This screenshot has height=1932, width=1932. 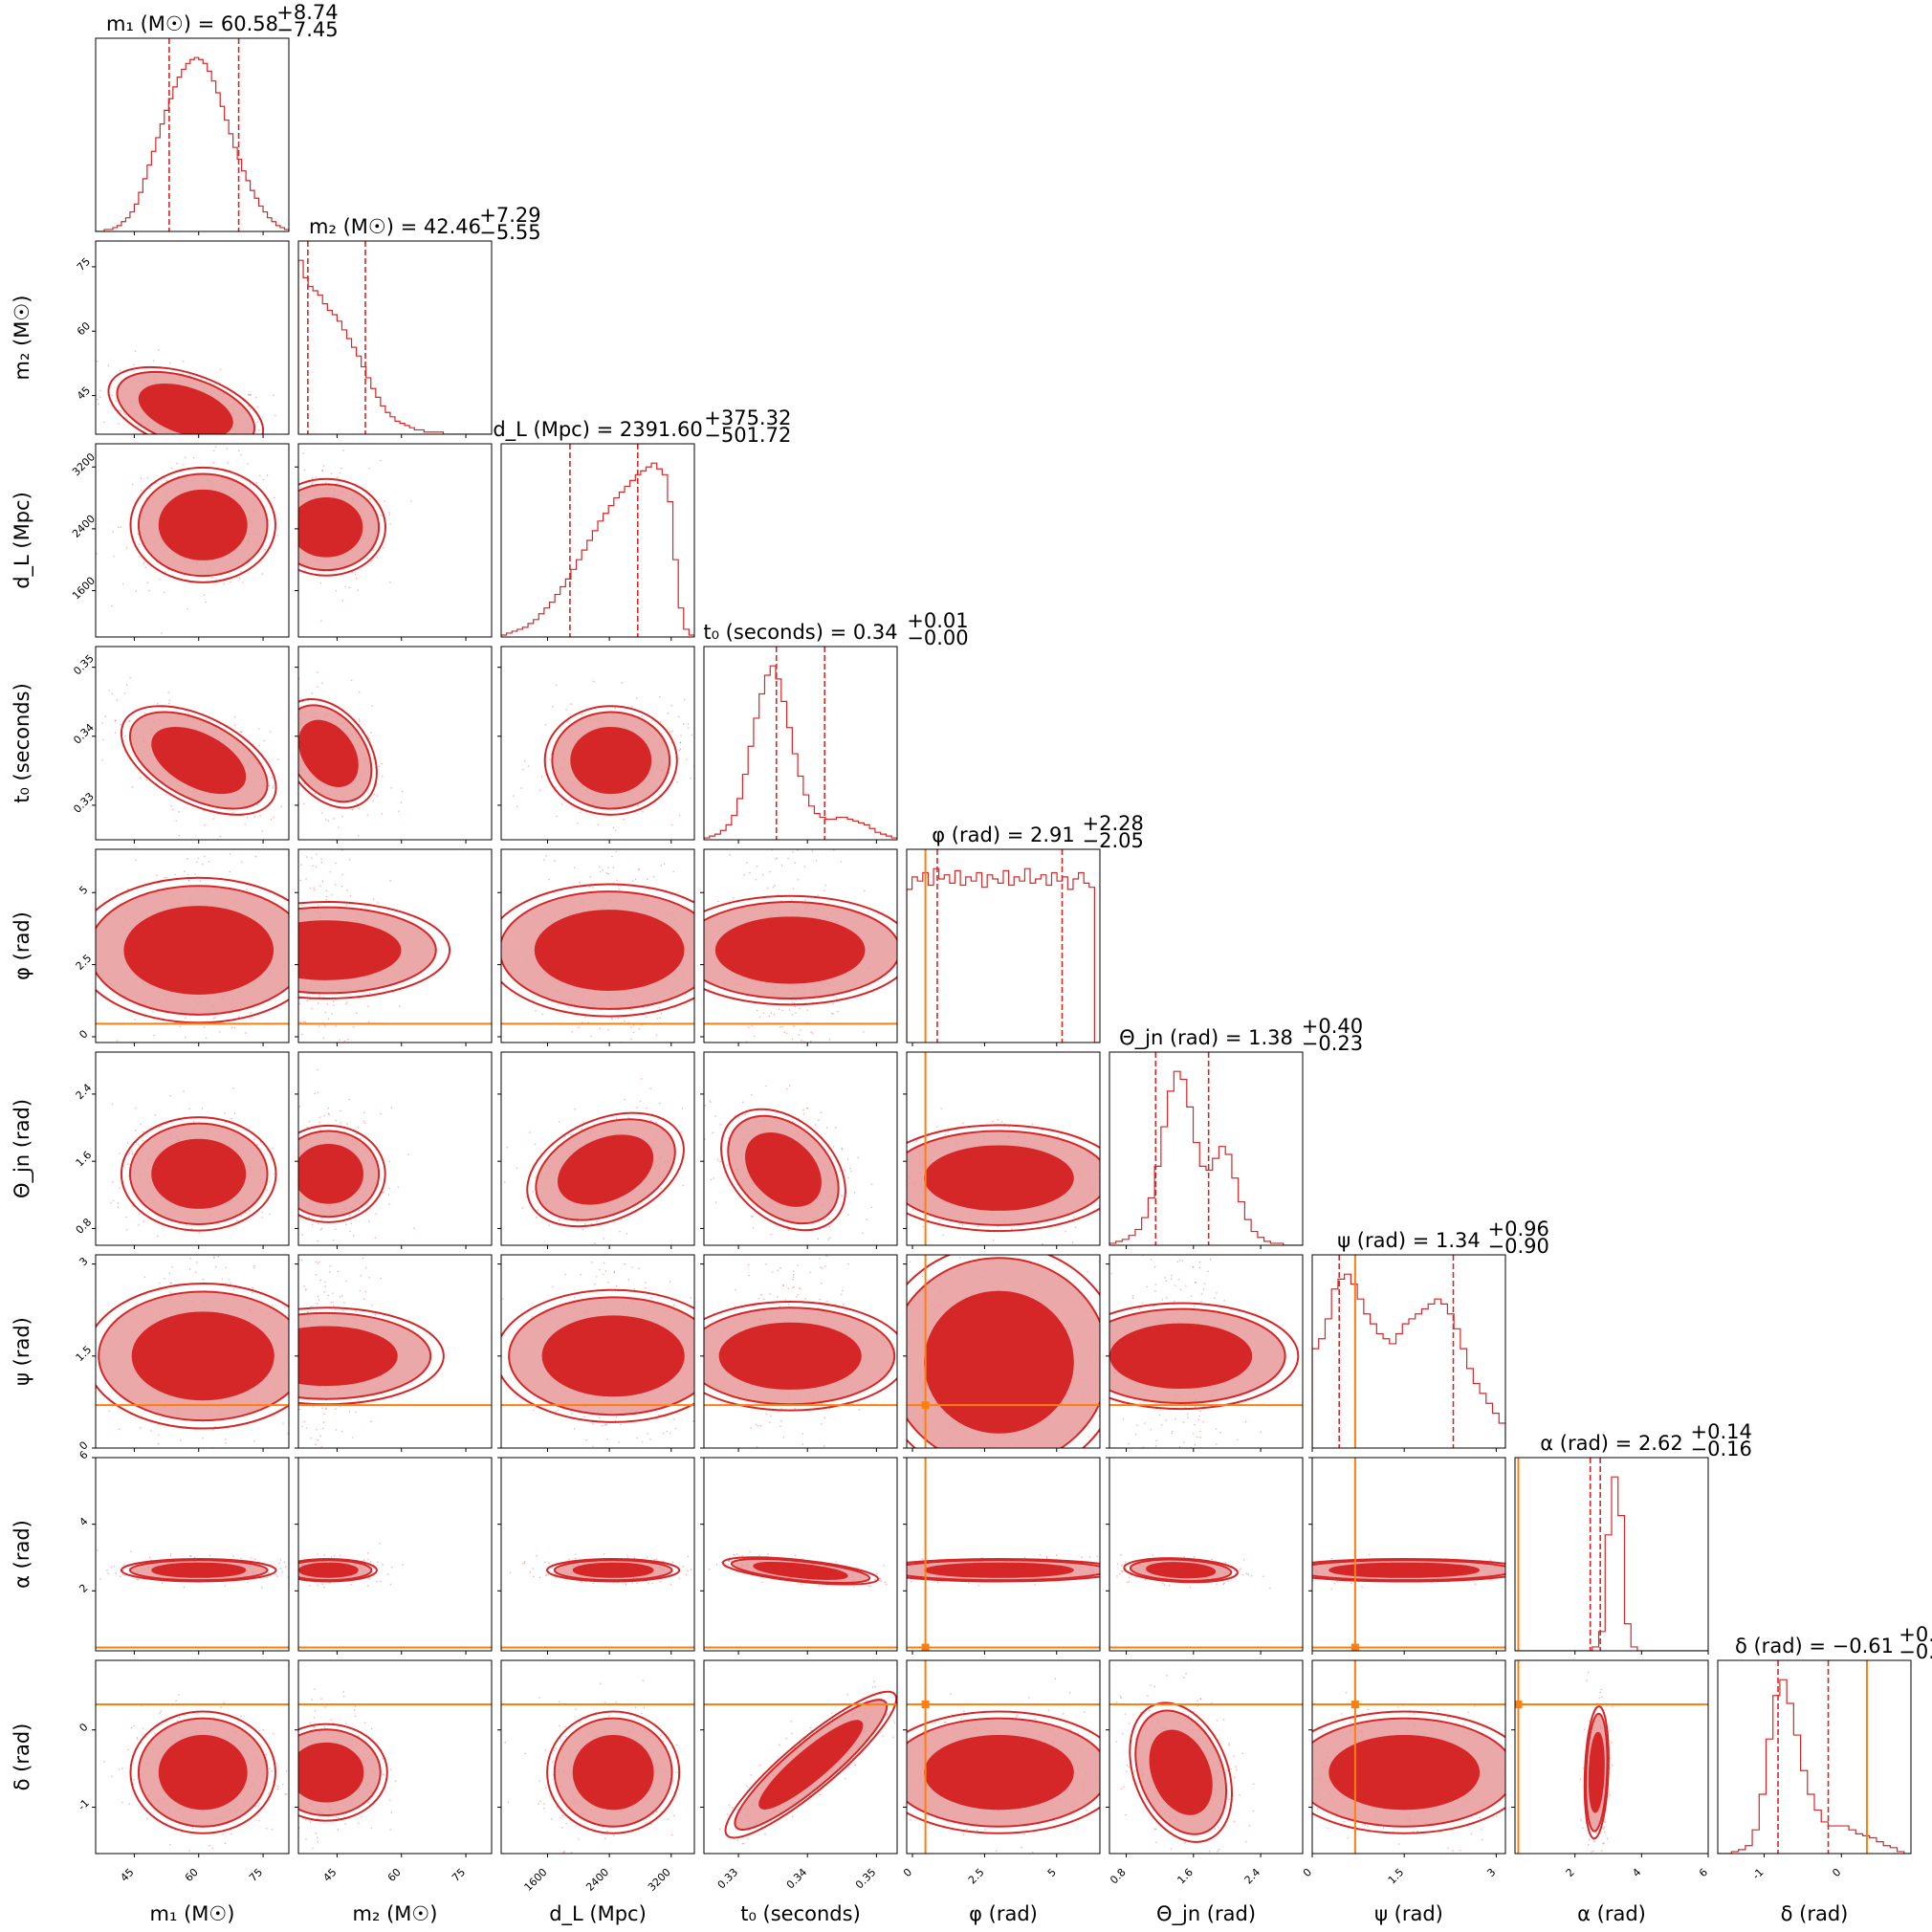 I want to click on panel-m2-psi, so click(x=389, y=1367).